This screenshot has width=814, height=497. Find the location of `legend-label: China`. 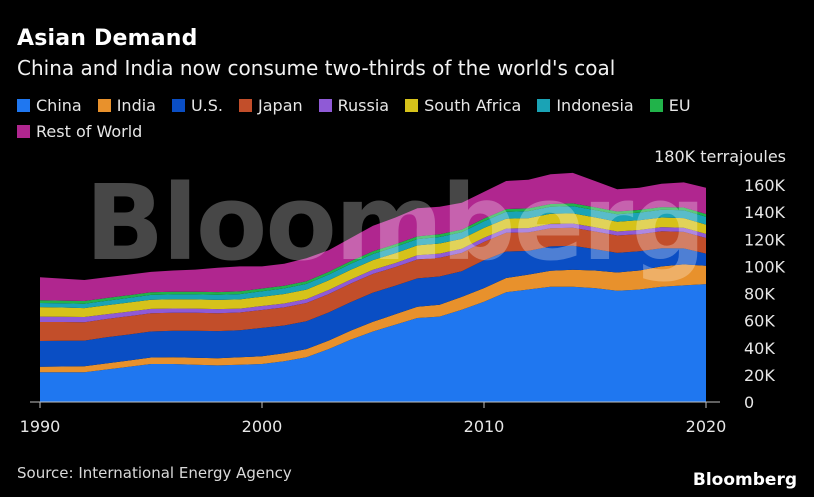

legend-label: China is located at coordinates (59, 105).